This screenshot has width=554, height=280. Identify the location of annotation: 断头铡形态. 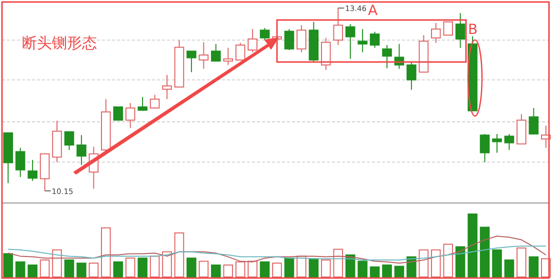
(59, 43).